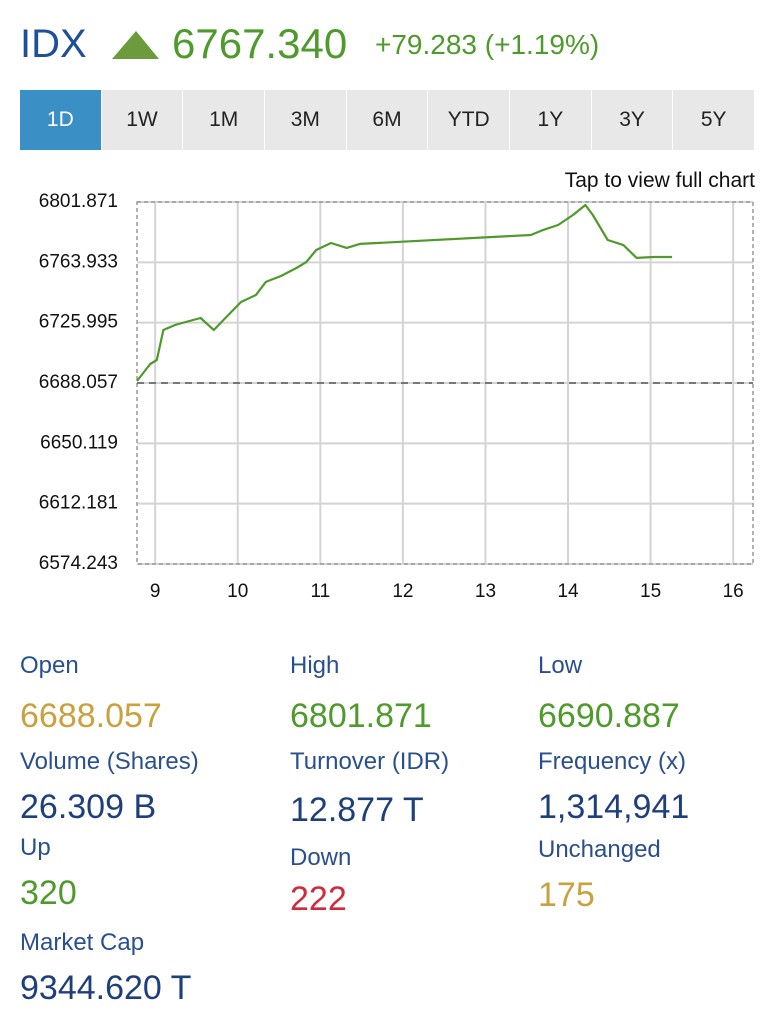  Describe the element at coordinates (614, 807) in the screenshot. I see `stat-value: 1,314,941` at that location.